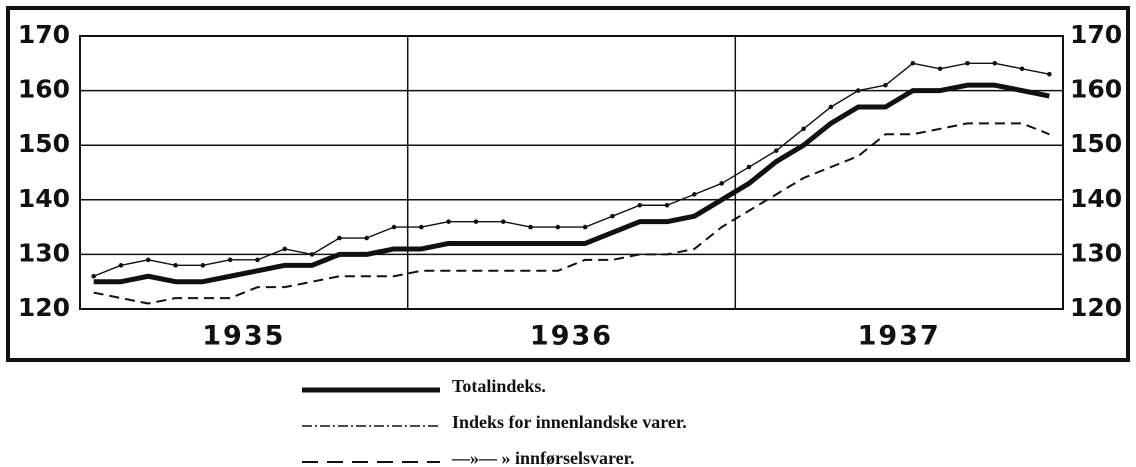  What do you see at coordinates (1096, 34) in the screenshot?
I see `y2-tick-label: 170` at bounding box center [1096, 34].